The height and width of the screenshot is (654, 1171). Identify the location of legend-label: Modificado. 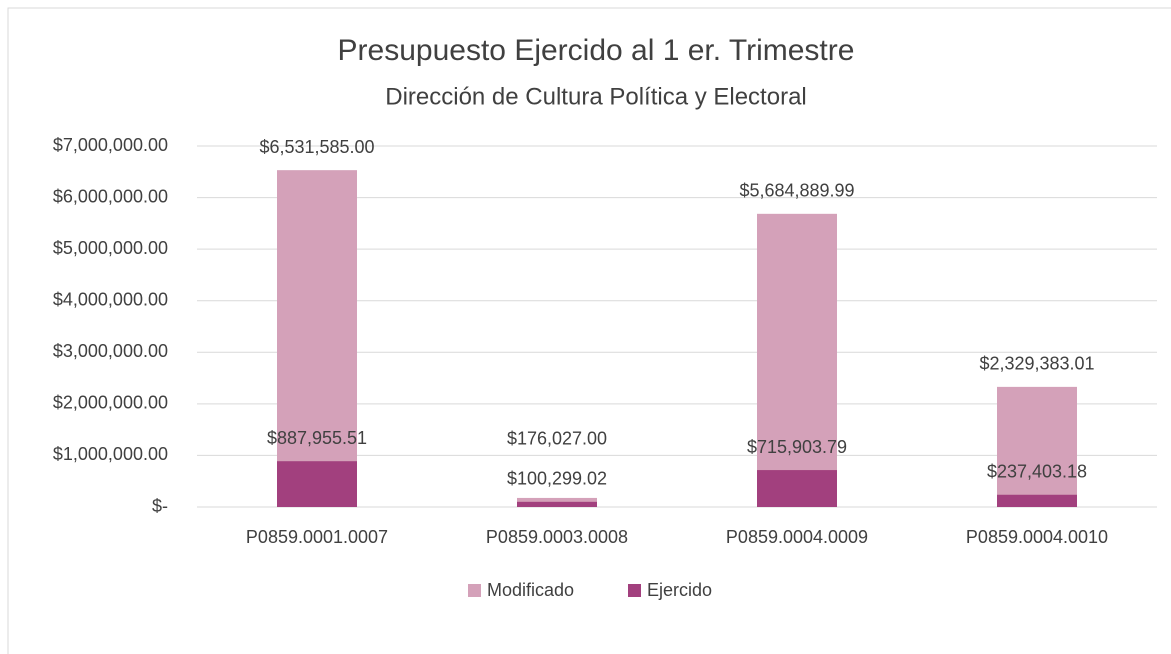
(530, 590).